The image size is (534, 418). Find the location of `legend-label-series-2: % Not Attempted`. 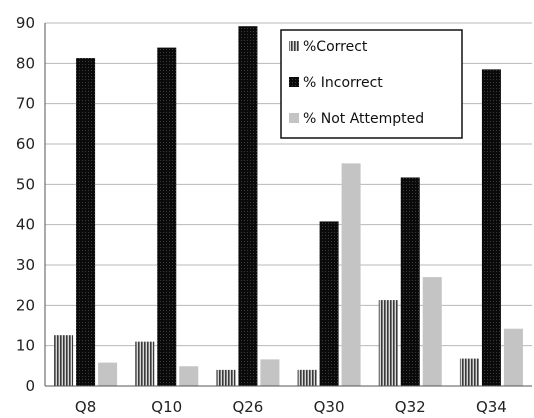

legend-label-series-2: % Not Attempted is located at coordinates (363, 119).